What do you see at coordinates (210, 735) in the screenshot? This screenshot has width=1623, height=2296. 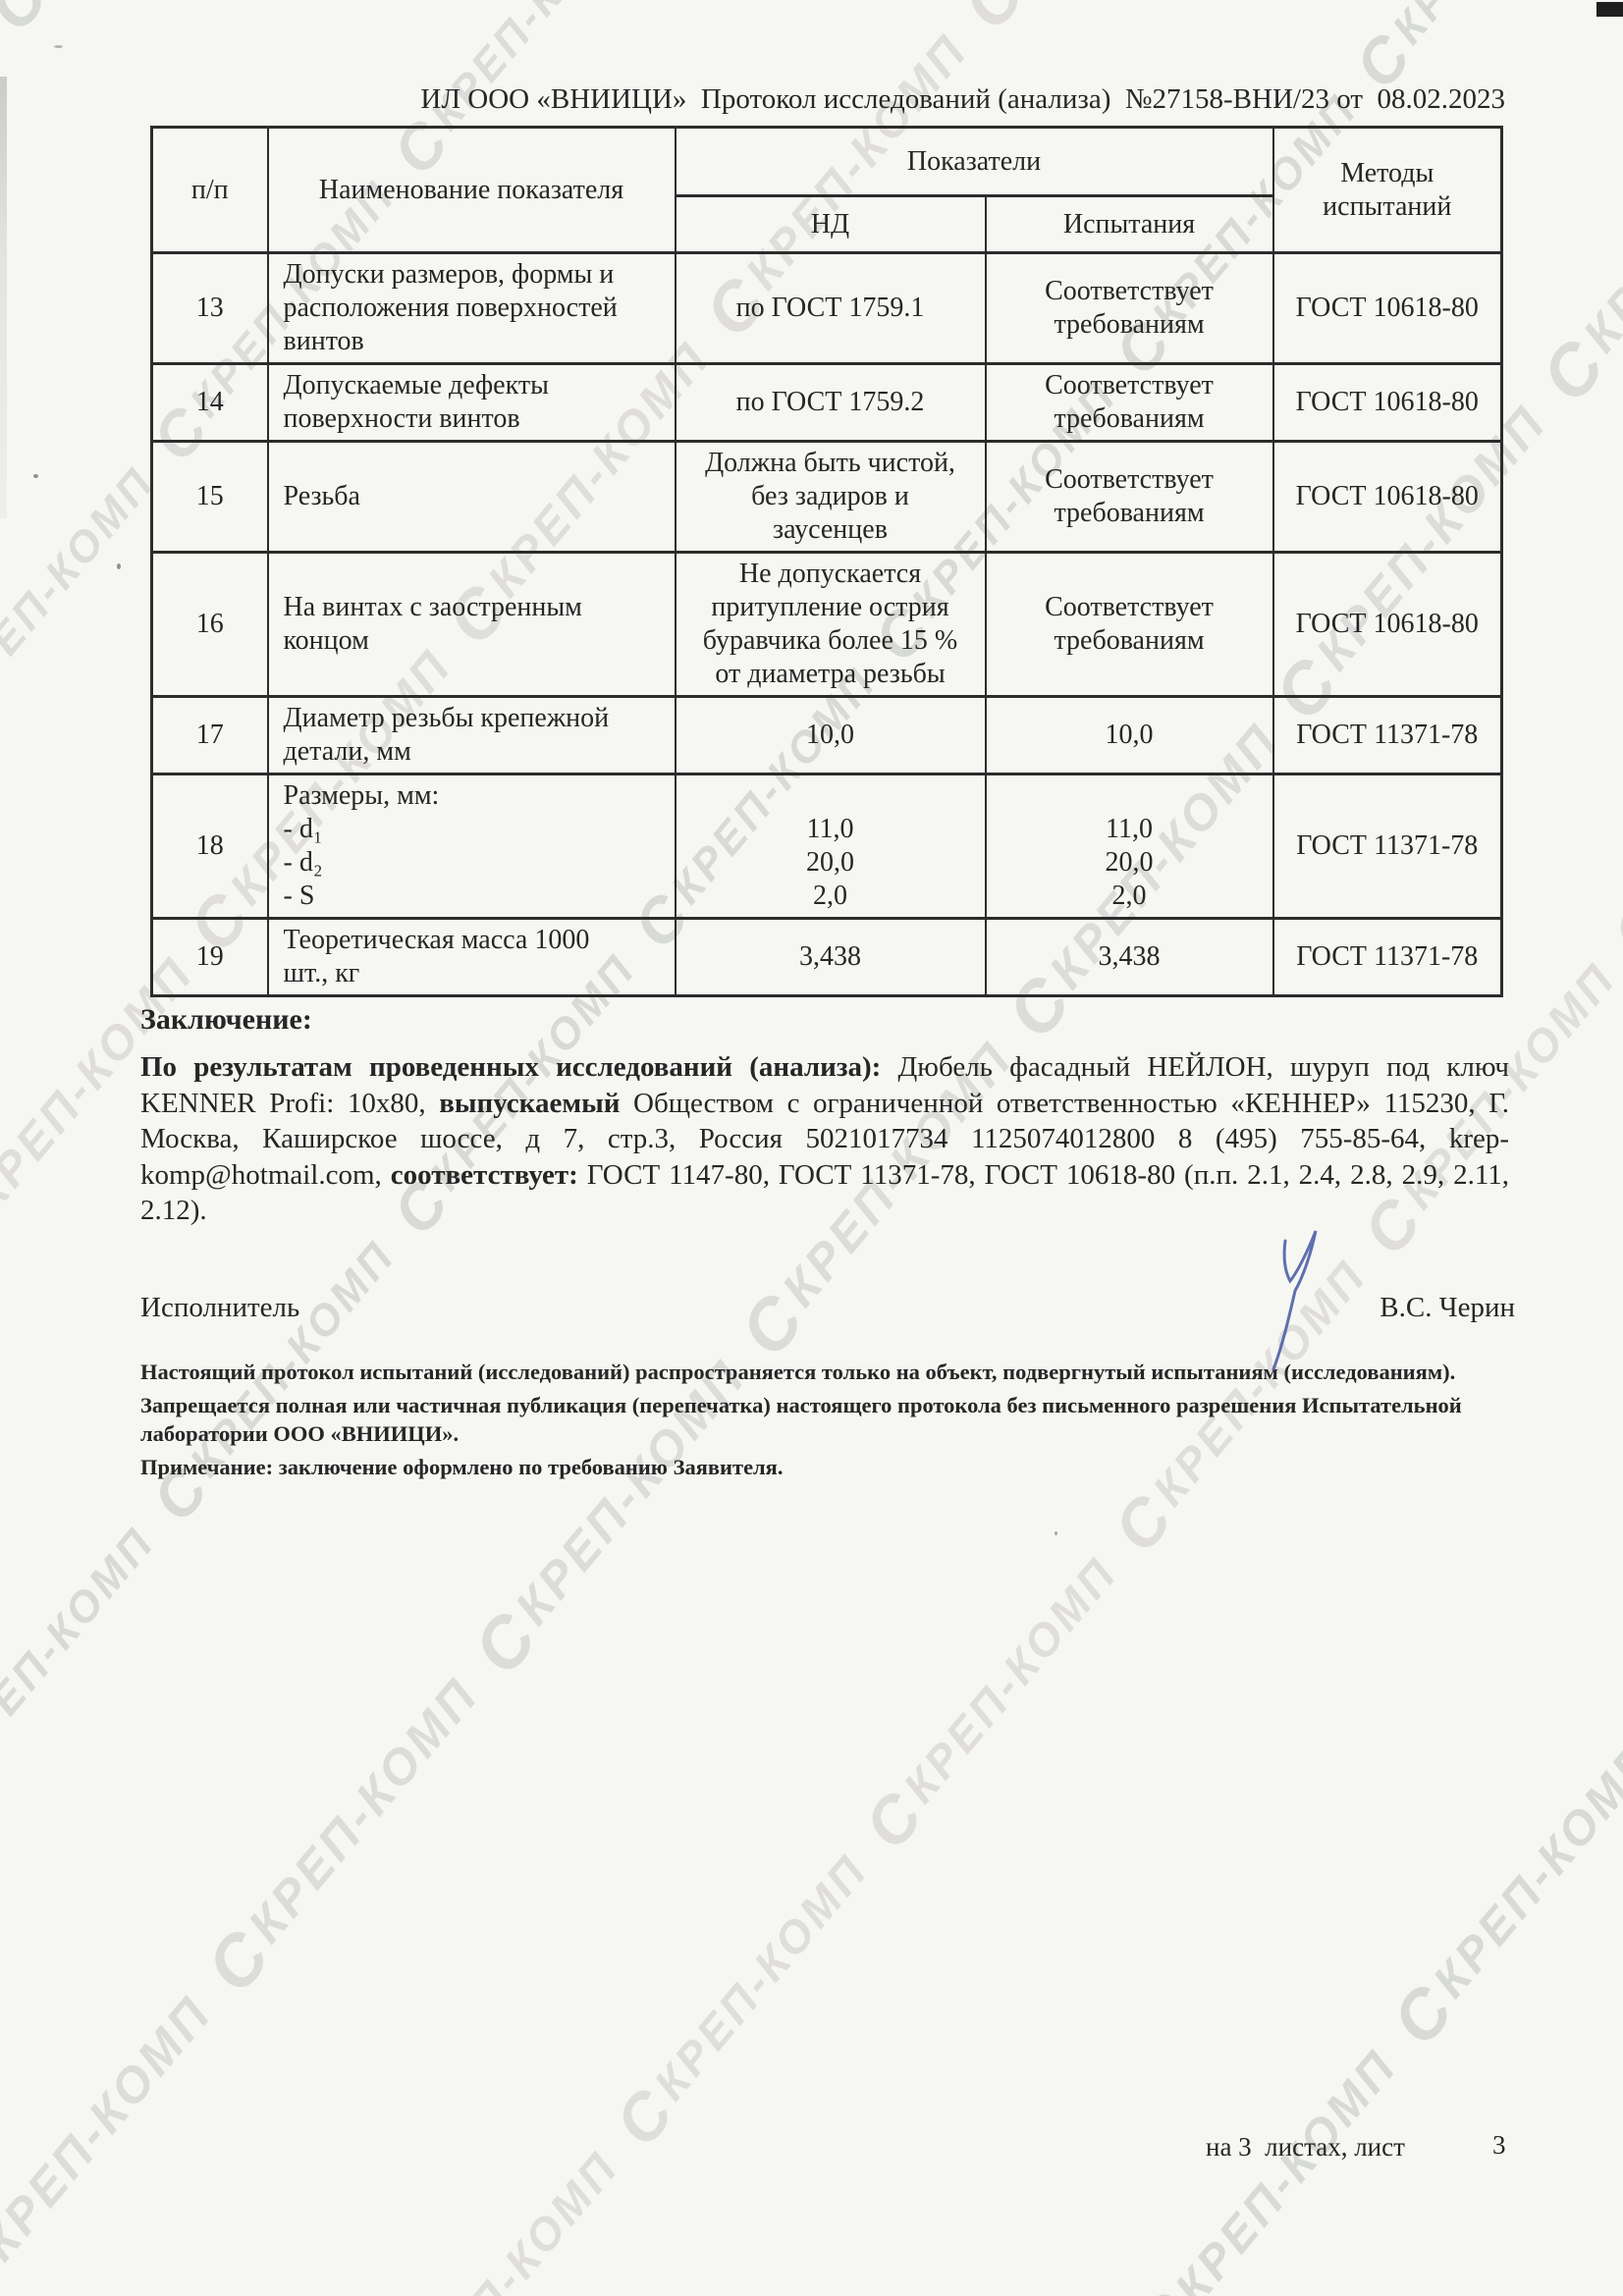 I see `cell-num: 17` at bounding box center [210, 735].